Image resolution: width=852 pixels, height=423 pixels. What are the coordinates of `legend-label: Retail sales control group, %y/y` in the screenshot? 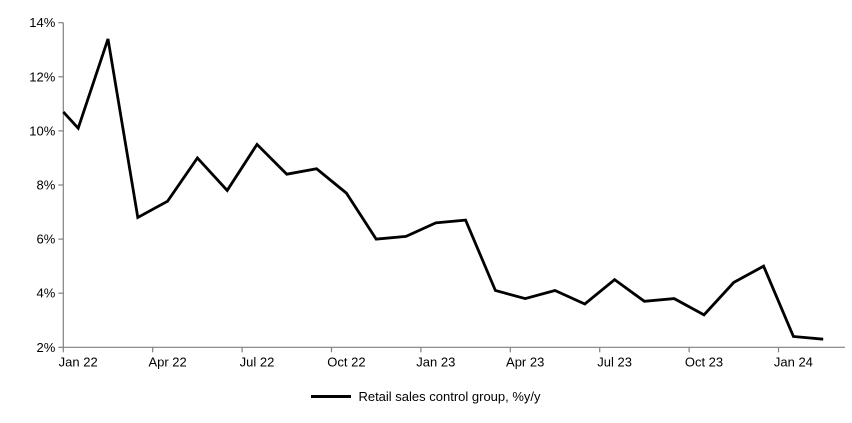 It's located at (449, 396).